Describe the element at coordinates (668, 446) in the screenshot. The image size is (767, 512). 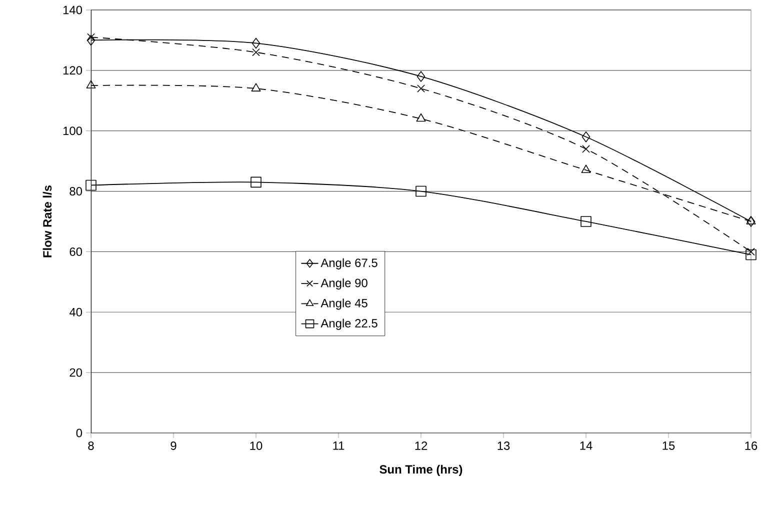
I see `x-tick-label: 15` at that location.